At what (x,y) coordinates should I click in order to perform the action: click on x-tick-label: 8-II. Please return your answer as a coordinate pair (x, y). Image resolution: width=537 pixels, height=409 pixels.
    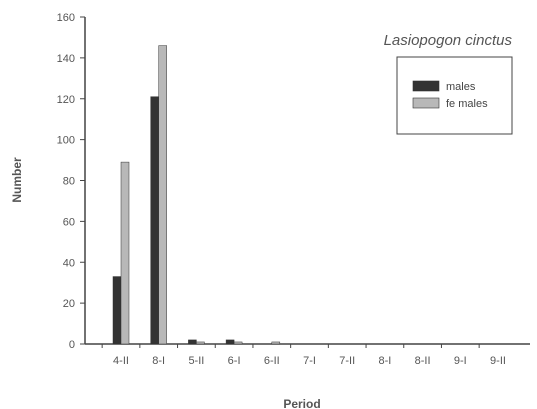
    Looking at the image, I should click on (423, 361).